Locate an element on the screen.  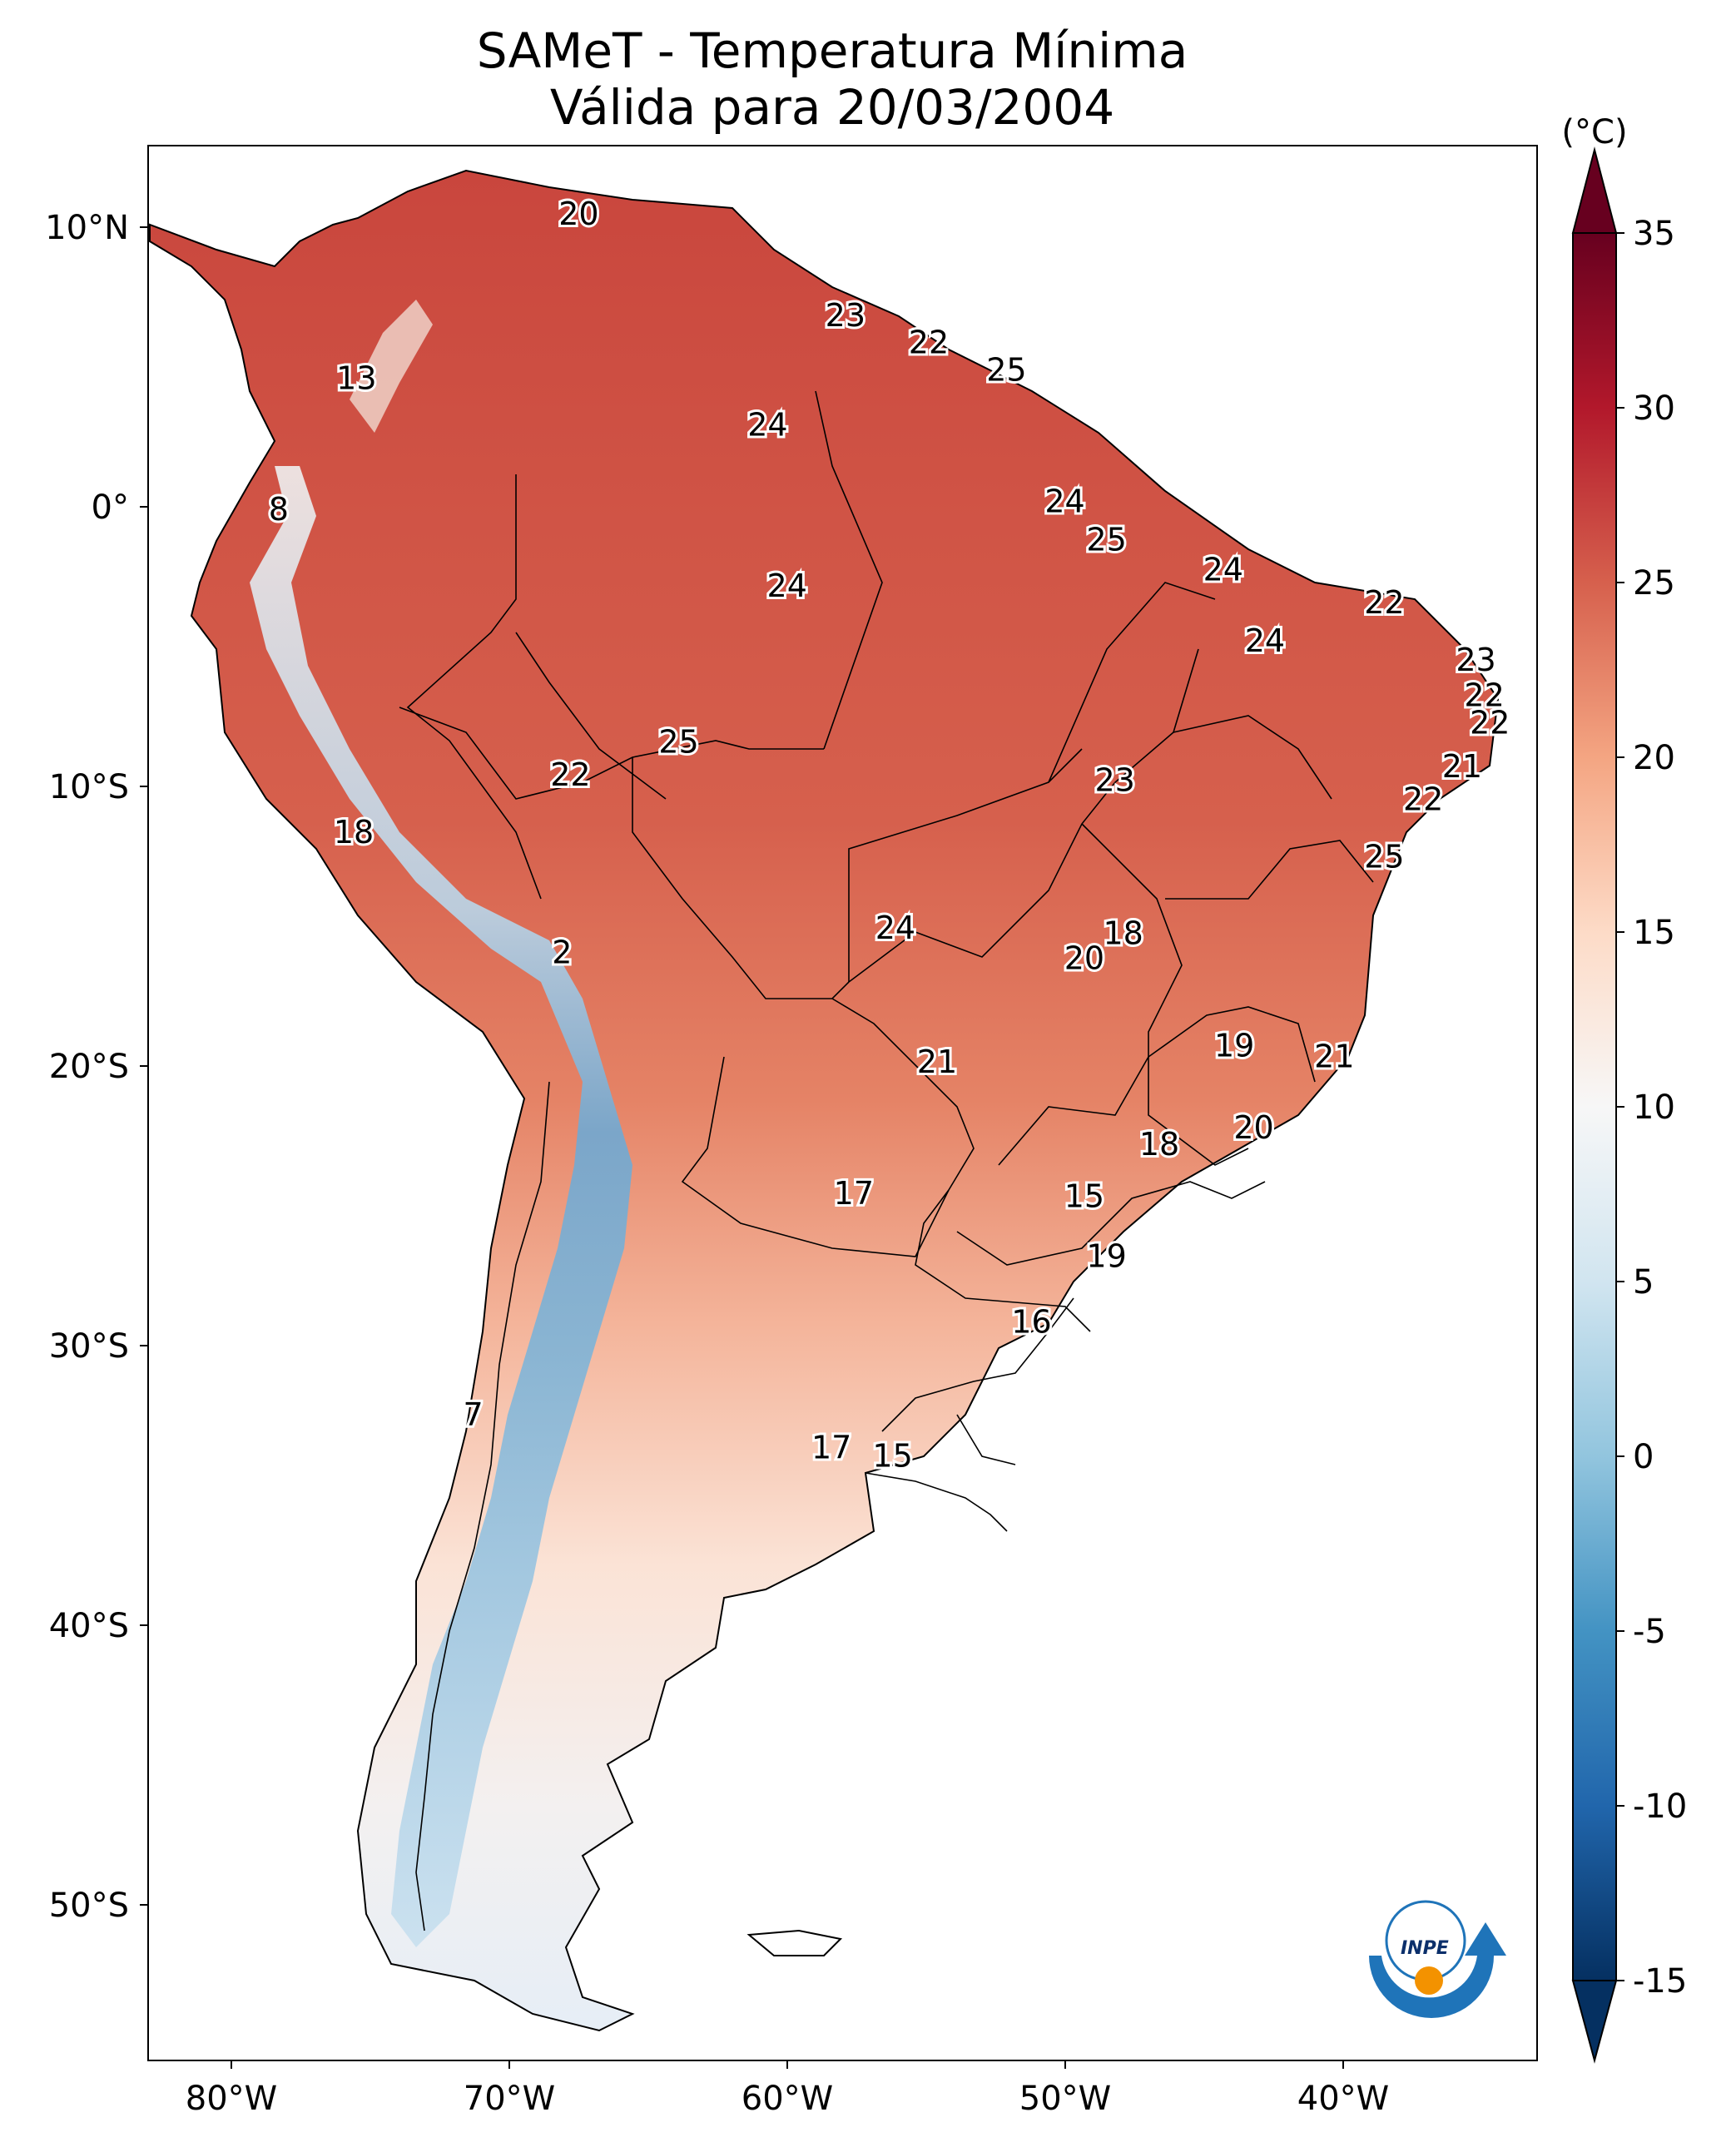
colombia-highlands is located at coordinates (391, 366).